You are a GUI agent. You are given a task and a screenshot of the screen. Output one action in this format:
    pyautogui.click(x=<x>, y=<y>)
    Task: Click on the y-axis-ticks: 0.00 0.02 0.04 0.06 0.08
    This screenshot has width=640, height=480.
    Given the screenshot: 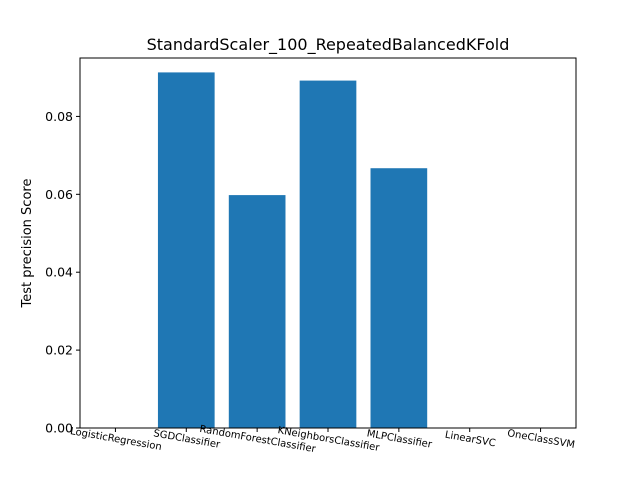 What is the action you would take?
    pyautogui.click(x=62, y=272)
    